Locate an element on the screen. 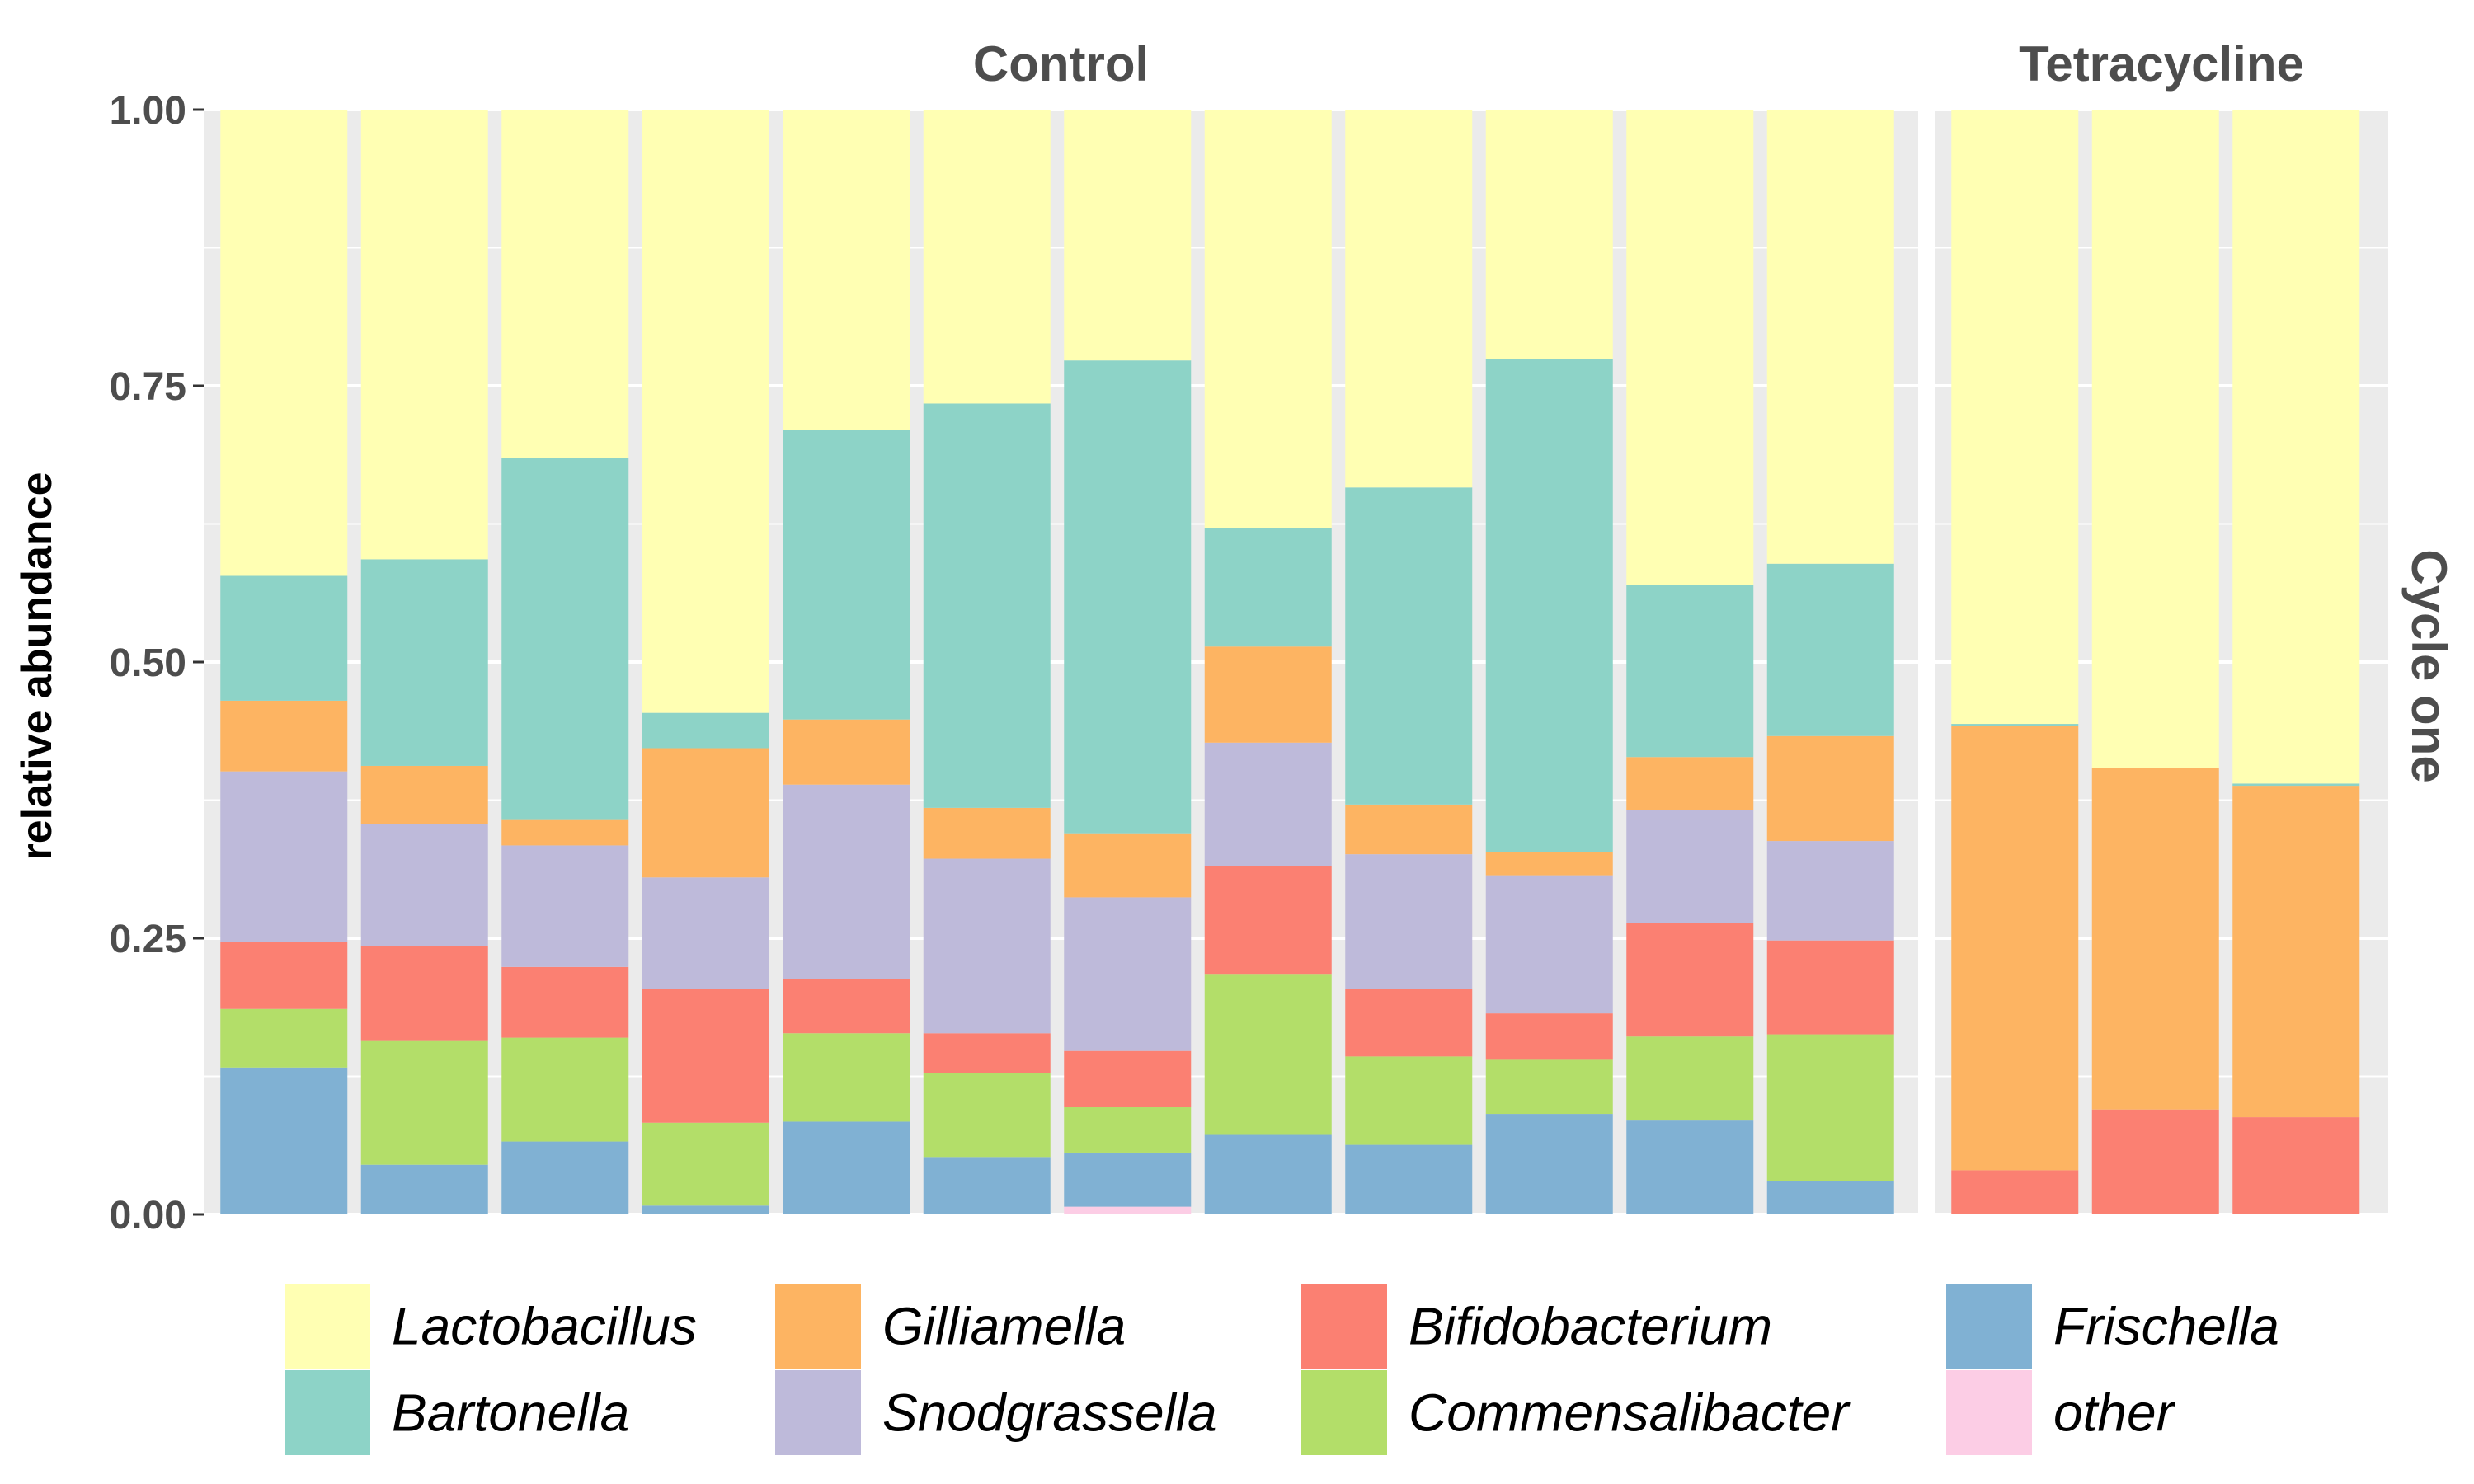 The image size is (2474, 1484). legend-label: Bifidobacterium is located at coordinates (1590, 1326).